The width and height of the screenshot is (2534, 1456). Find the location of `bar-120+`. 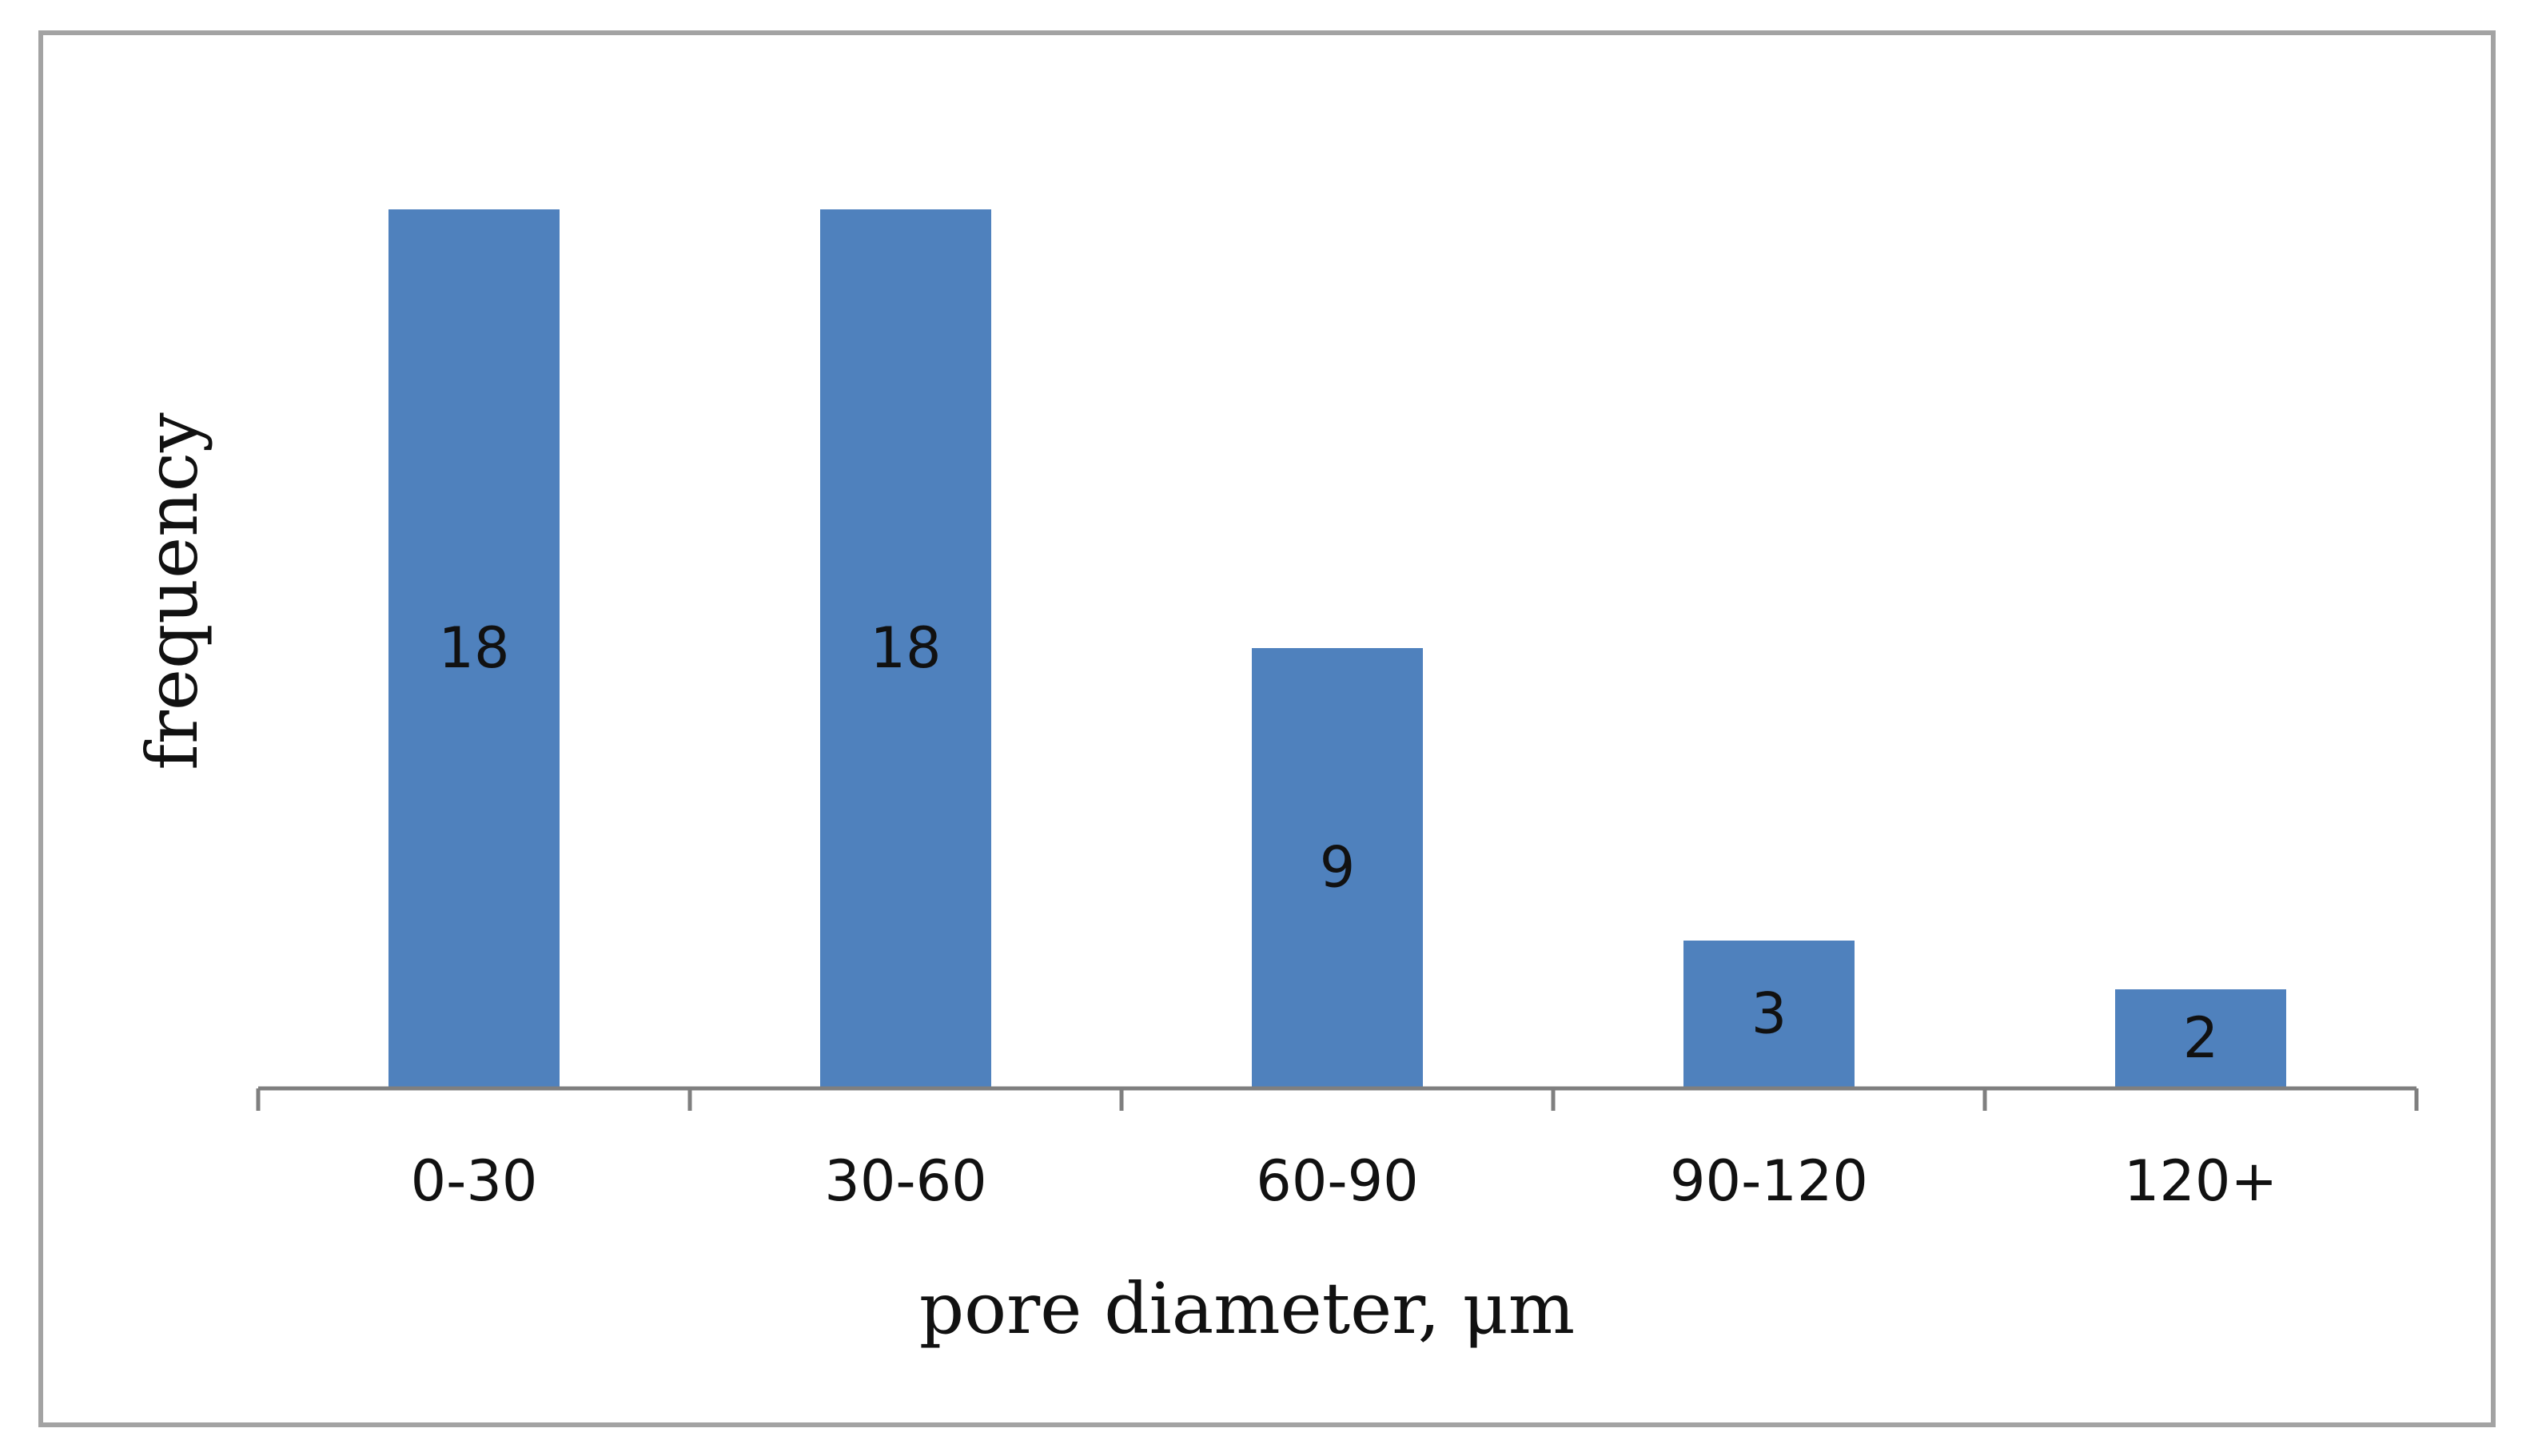

bar-120+ is located at coordinates (2200, 1038).